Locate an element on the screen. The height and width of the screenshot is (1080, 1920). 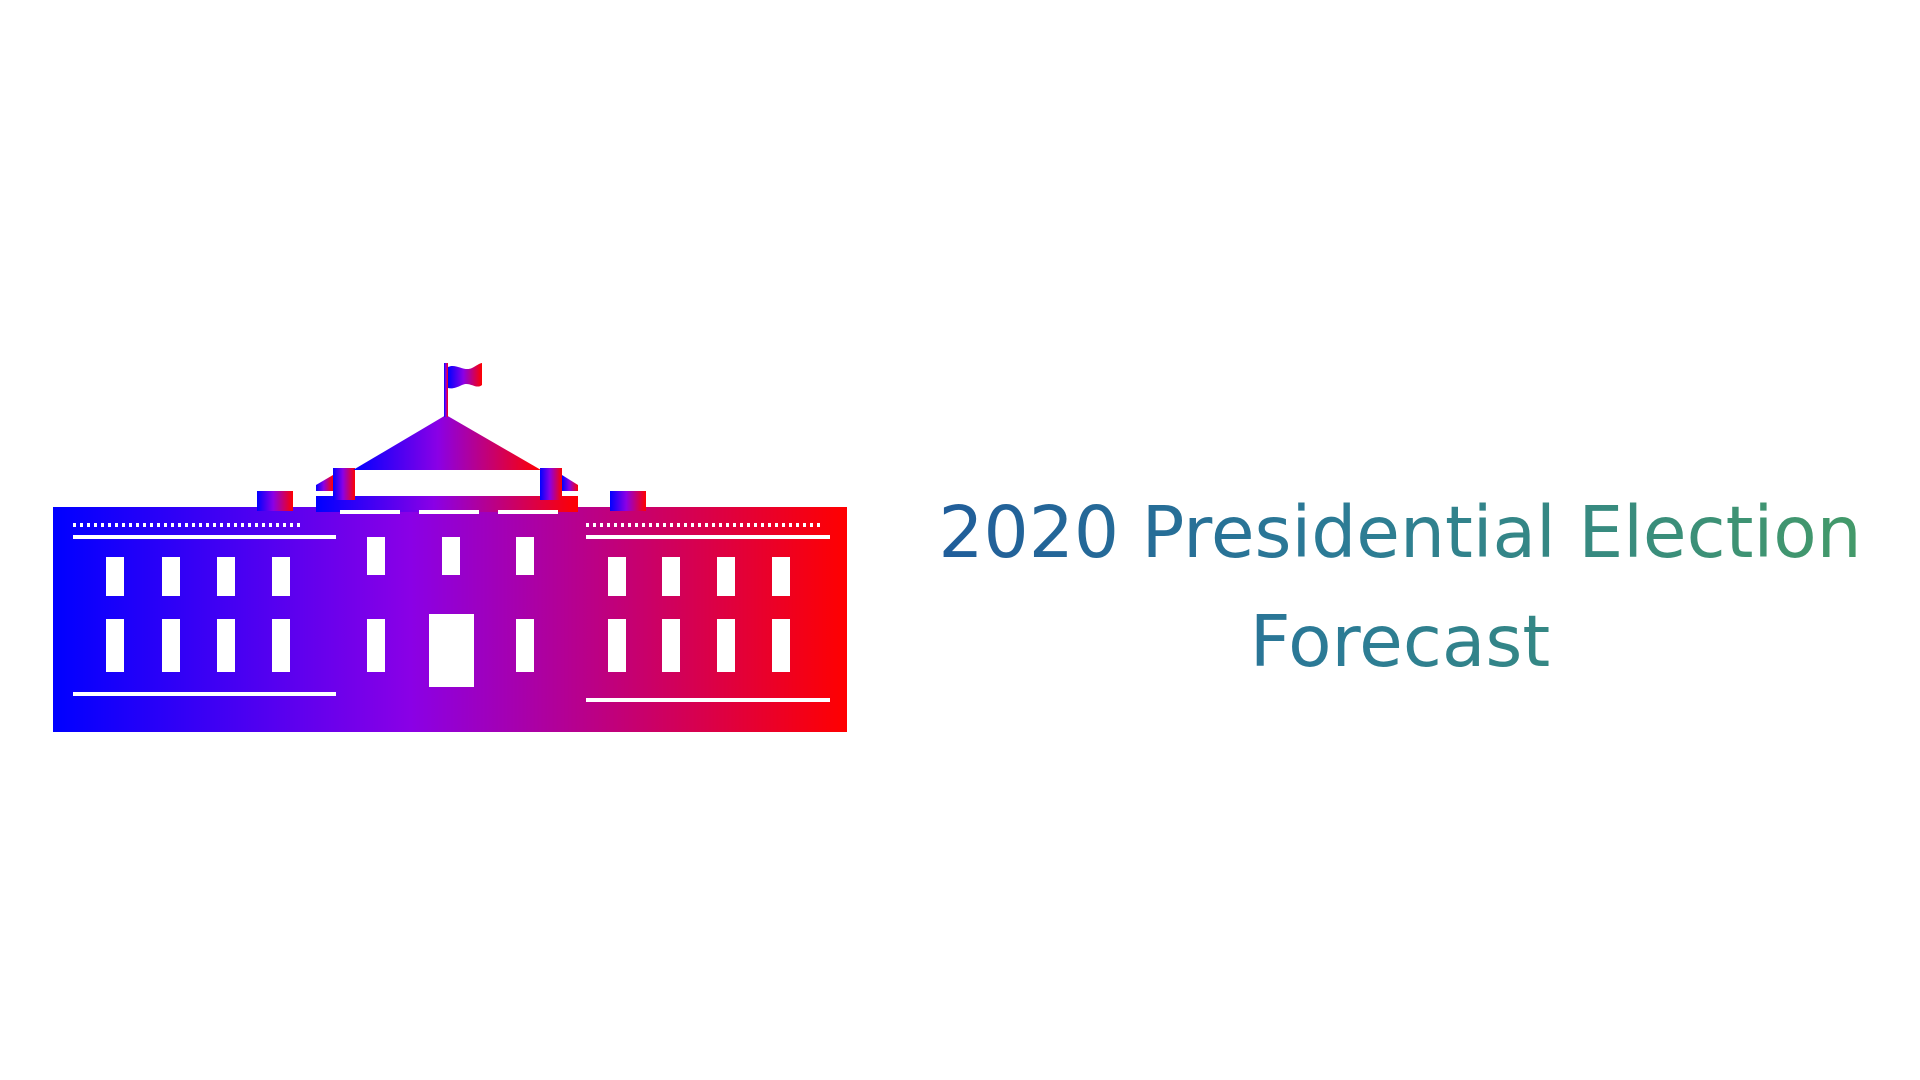
title-line-2: Forecast is located at coordinates (1400, 641).